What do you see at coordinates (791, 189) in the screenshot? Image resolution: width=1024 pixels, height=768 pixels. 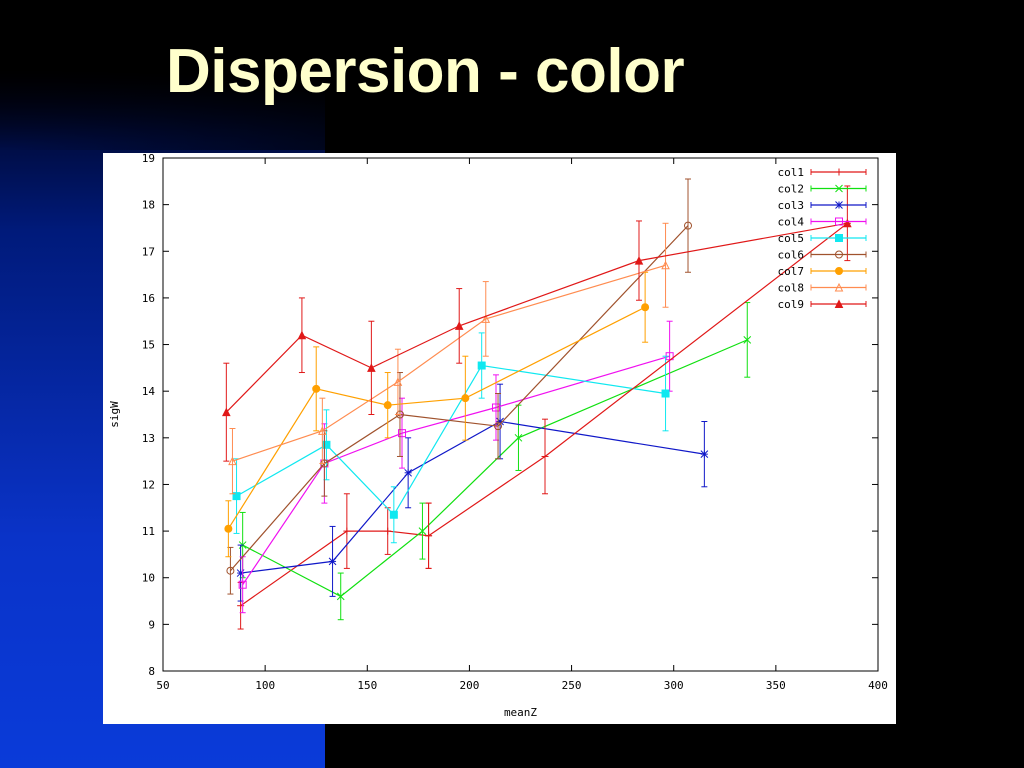 I see `legend-label: col2` at bounding box center [791, 189].